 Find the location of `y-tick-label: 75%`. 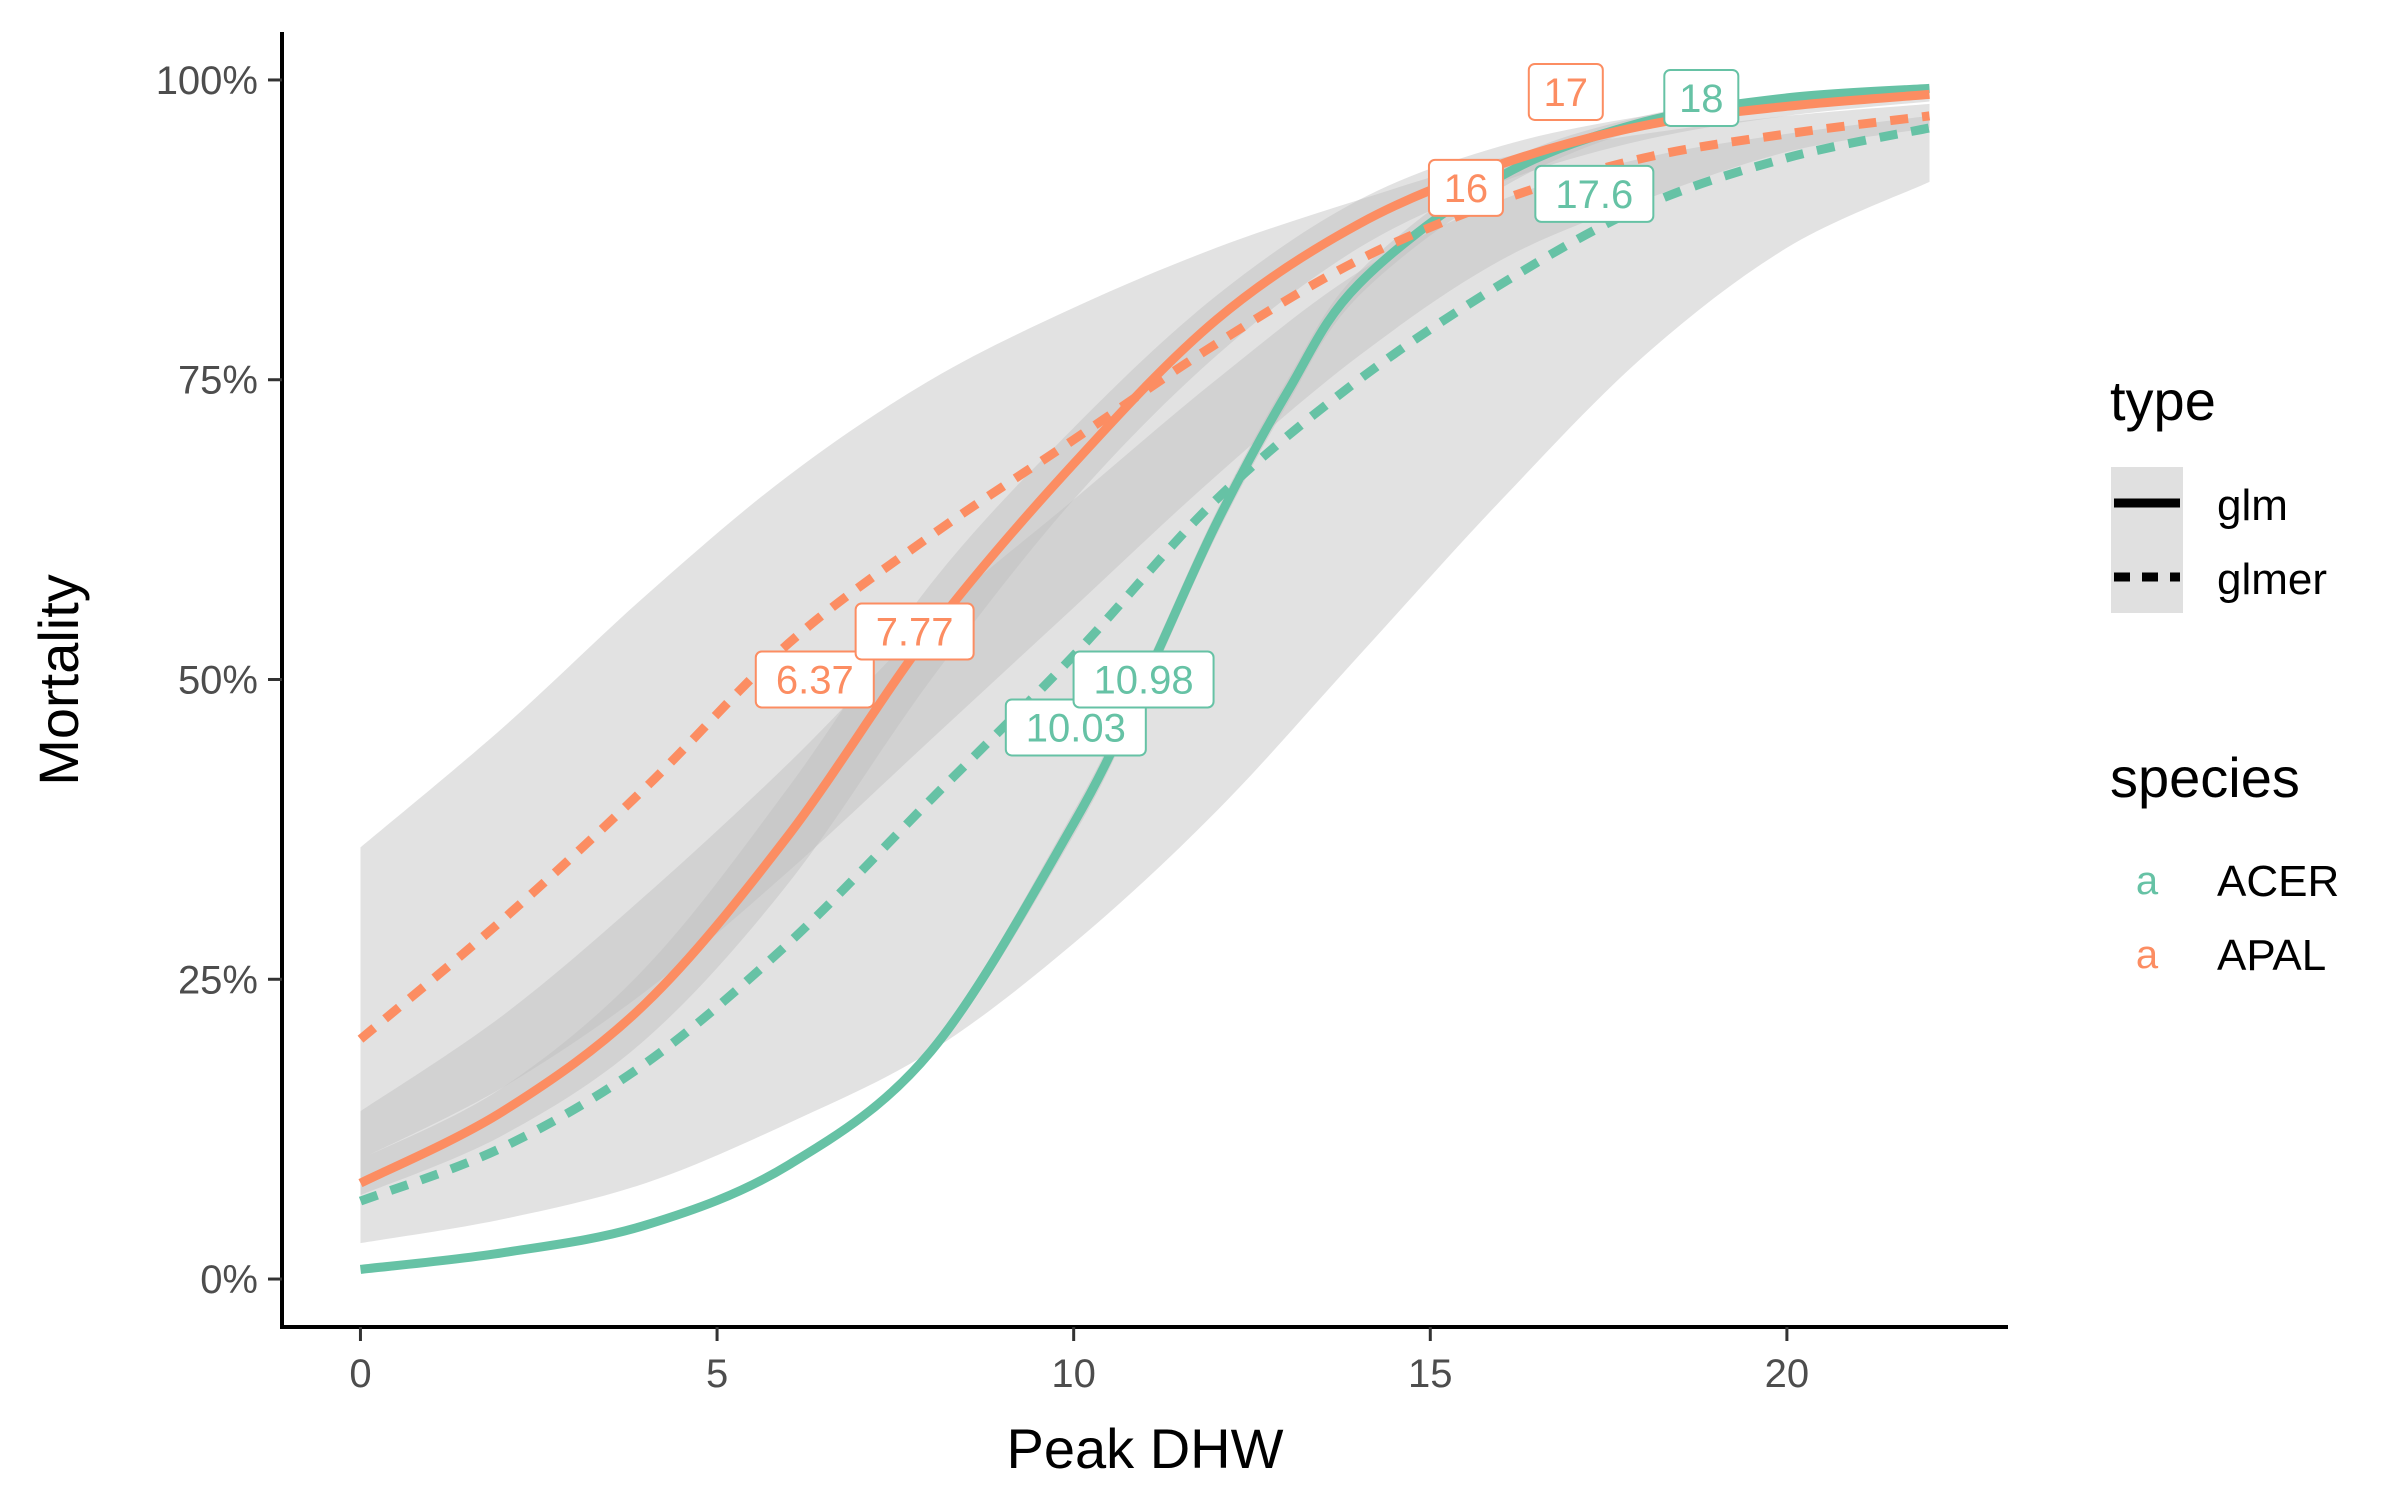

y-tick-label: 75% is located at coordinates (218, 381).